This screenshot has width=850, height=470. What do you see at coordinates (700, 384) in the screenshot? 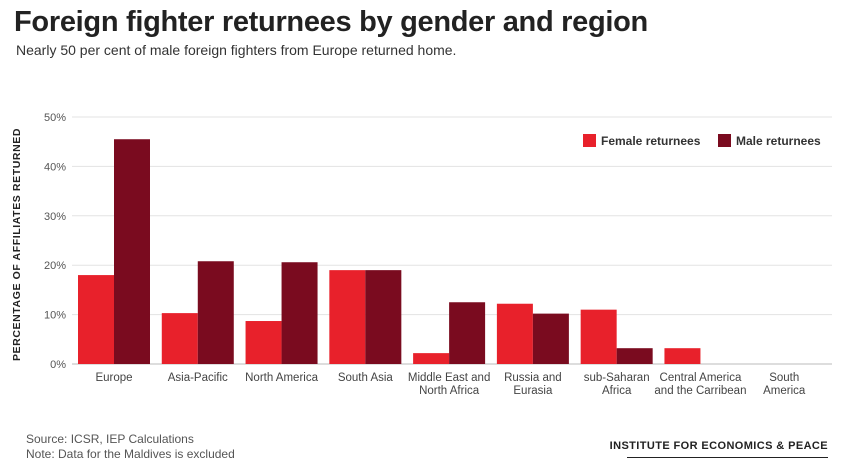
I see `x-tick-label: Central America and the Carribean` at bounding box center [700, 384].